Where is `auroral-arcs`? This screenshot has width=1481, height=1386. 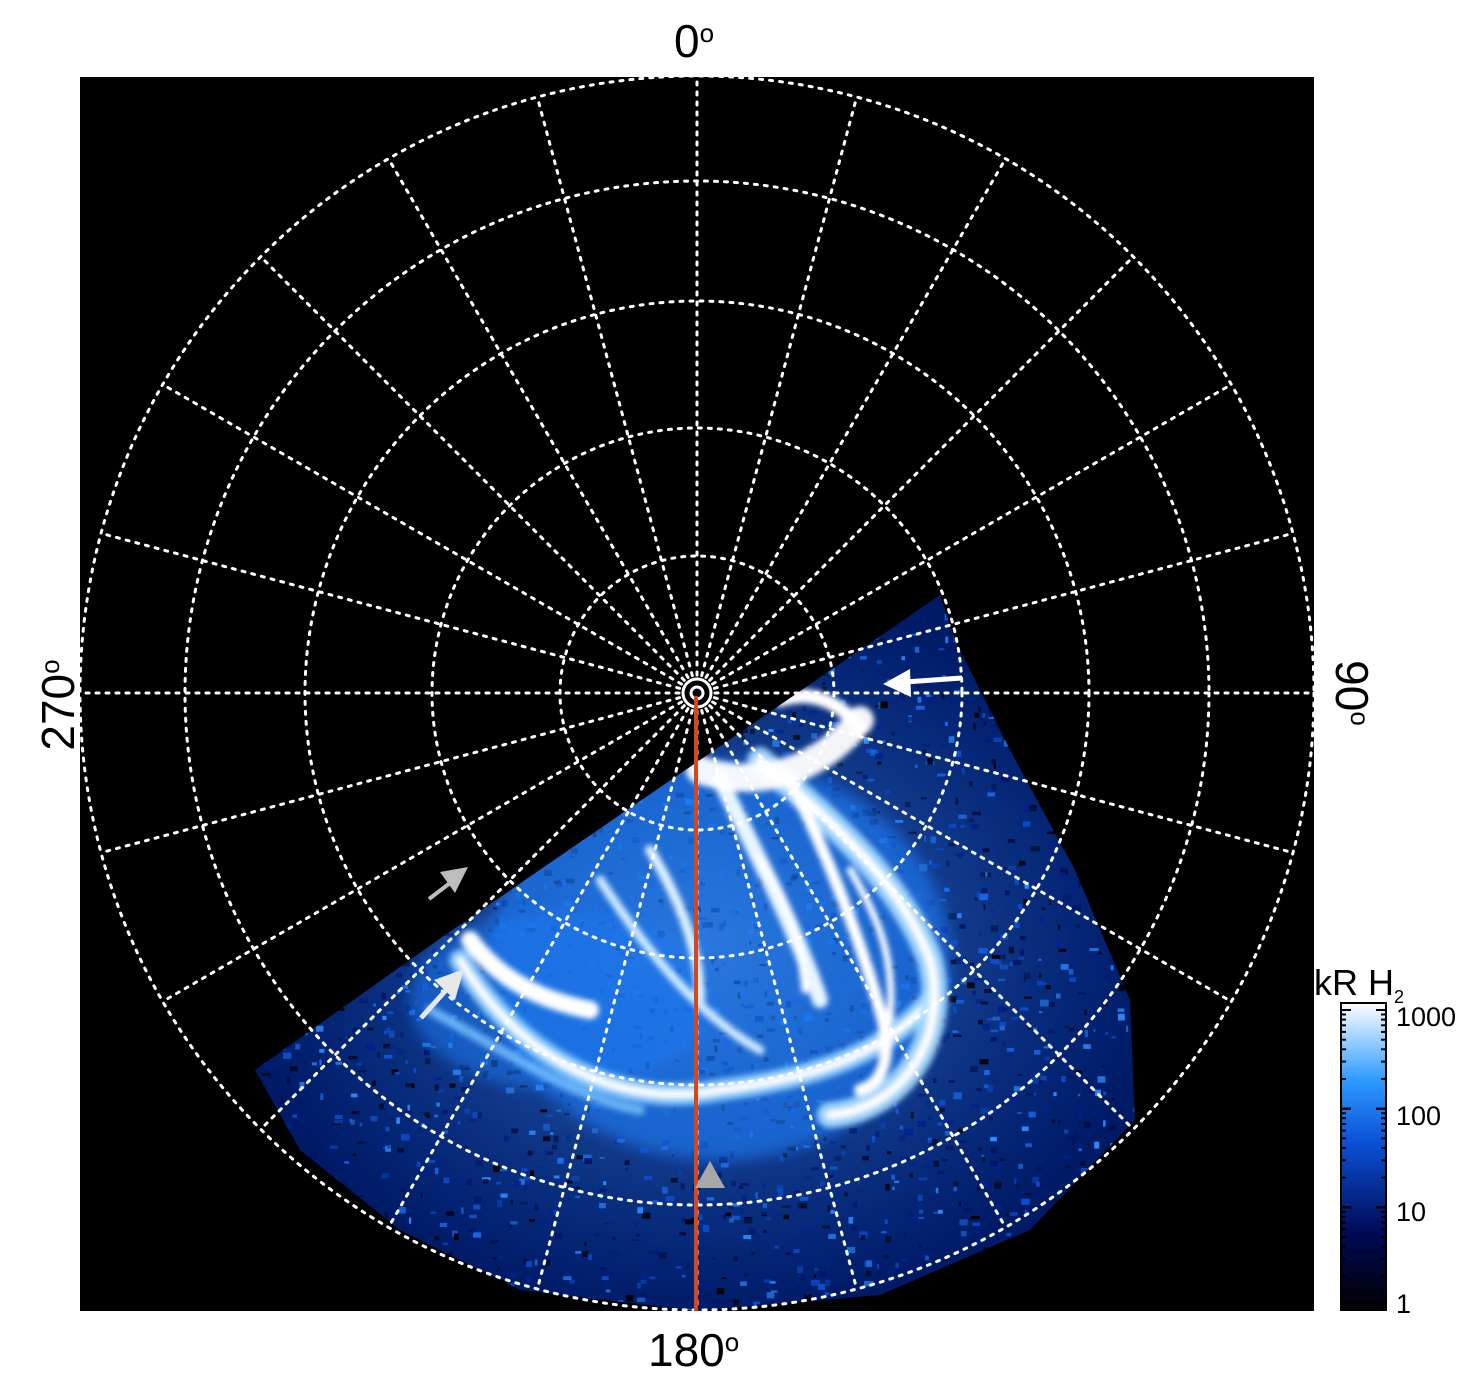 auroral-arcs is located at coordinates (686, 908).